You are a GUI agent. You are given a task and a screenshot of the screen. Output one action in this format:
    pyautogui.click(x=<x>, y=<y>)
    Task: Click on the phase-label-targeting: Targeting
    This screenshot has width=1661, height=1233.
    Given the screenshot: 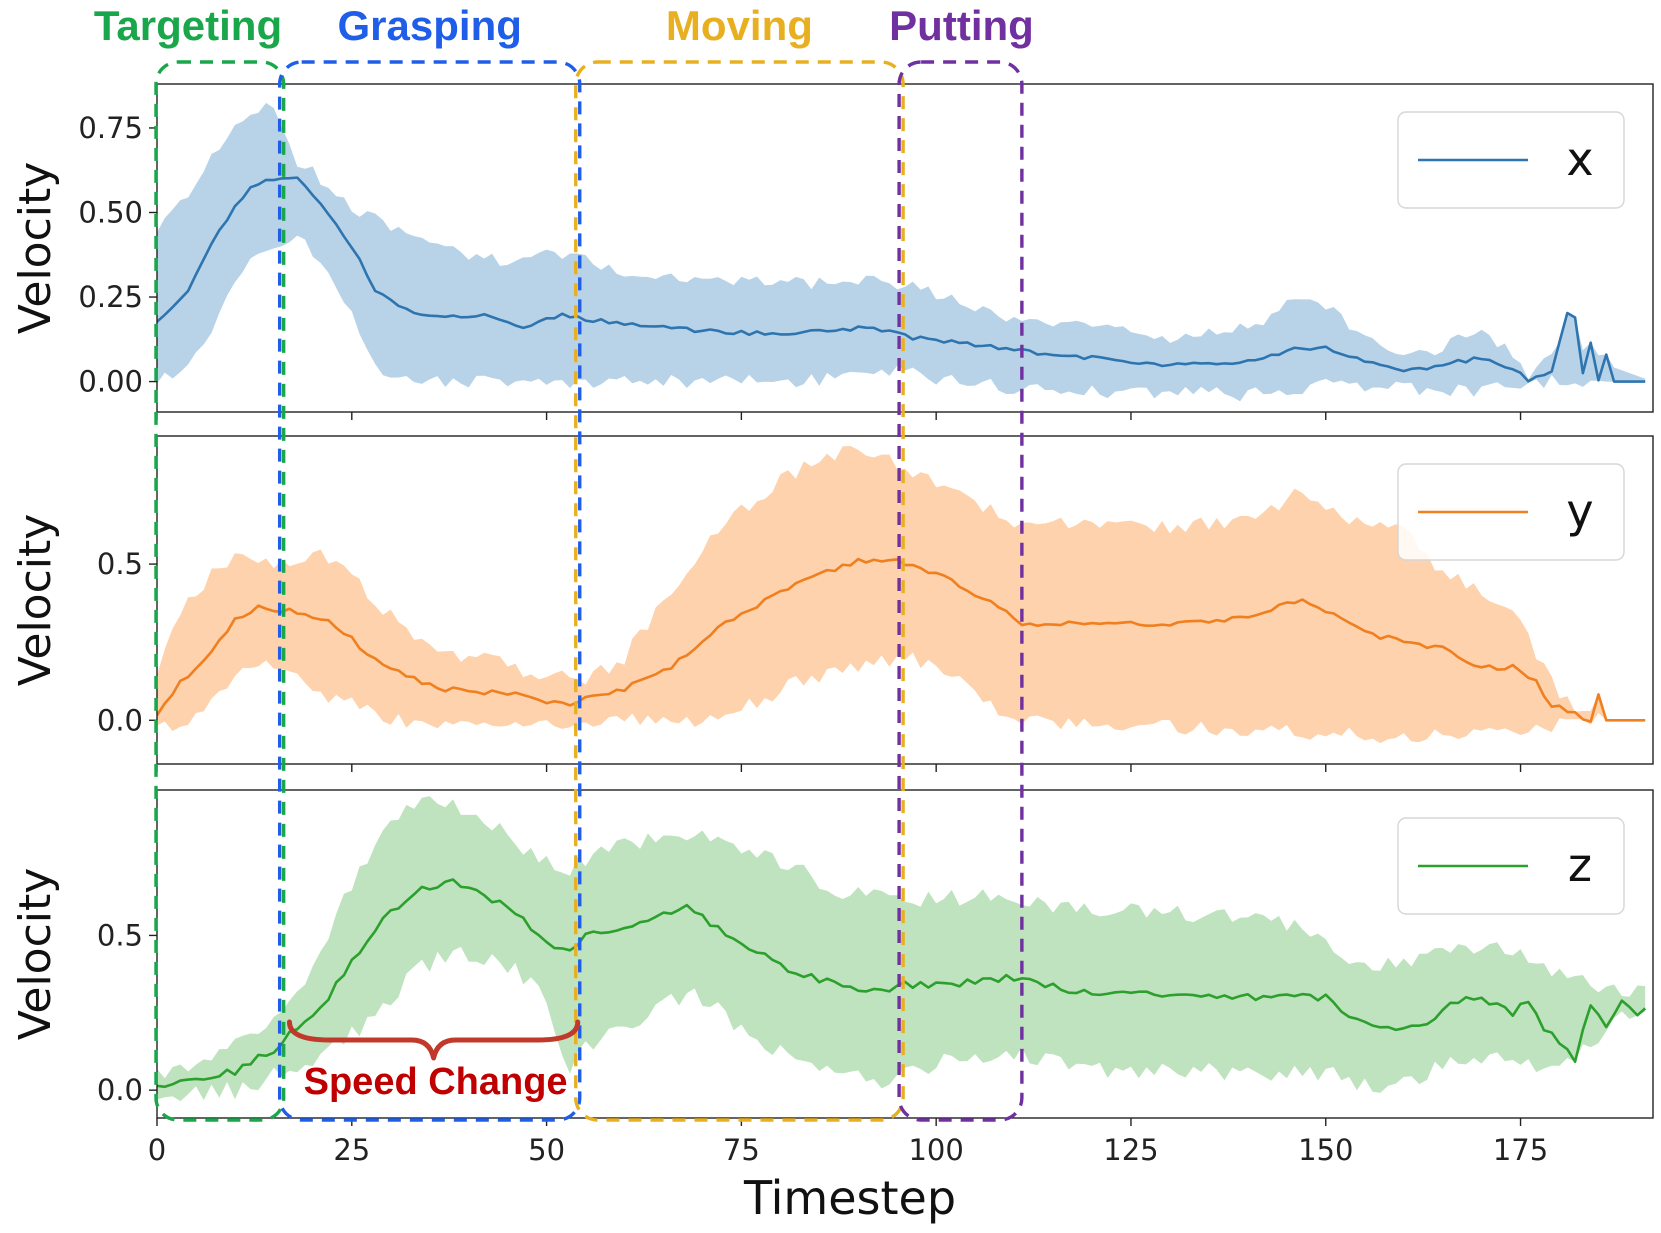 What is the action you would take?
    pyautogui.click(x=188, y=25)
    